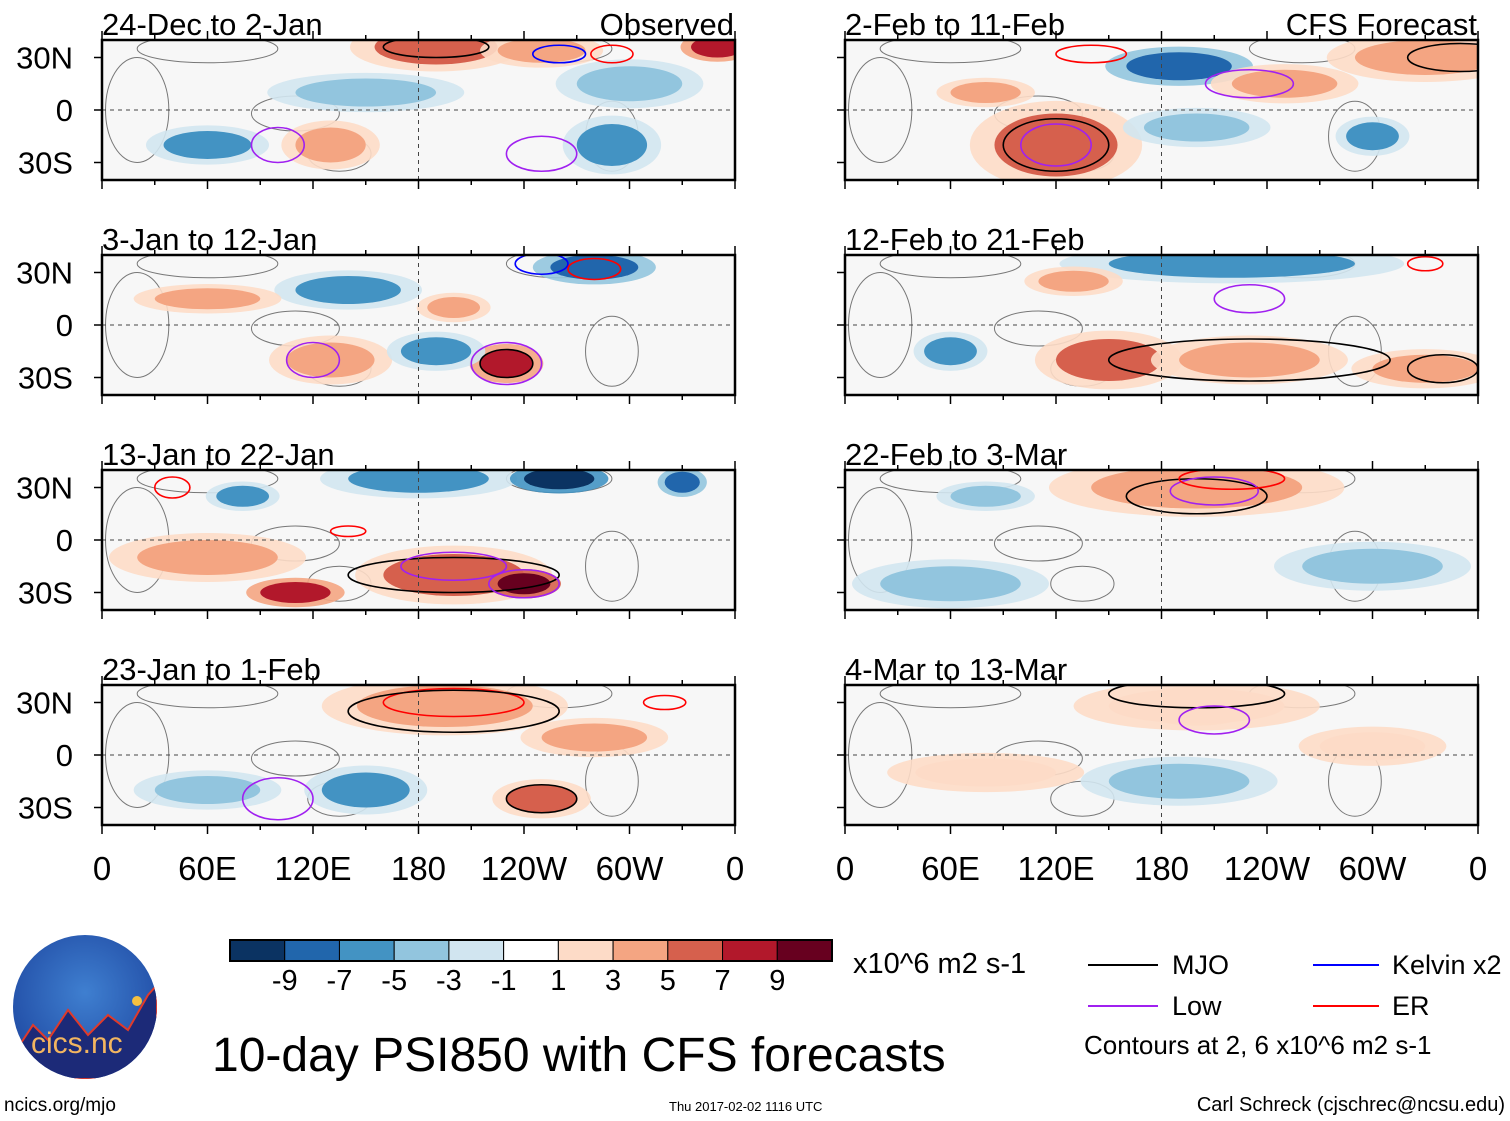 This screenshot has height=1121, width=1510. I want to click on lon-label: 120W, so click(1267, 868).